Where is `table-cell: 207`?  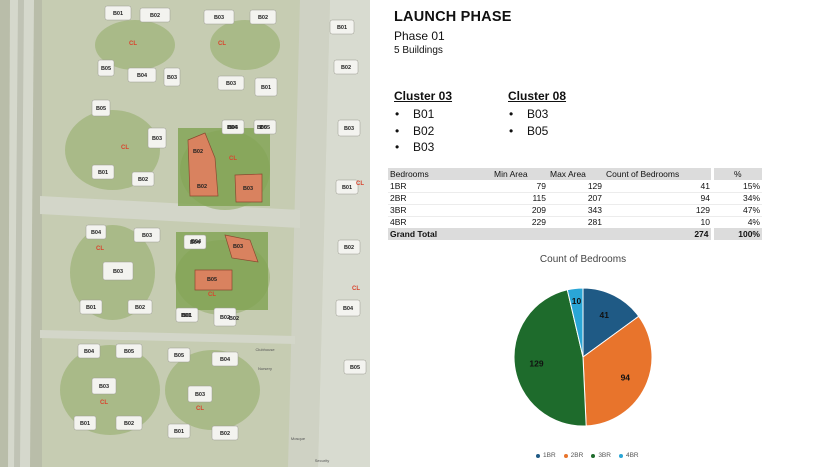 table-cell: 207 is located at coordinates (576, 197).